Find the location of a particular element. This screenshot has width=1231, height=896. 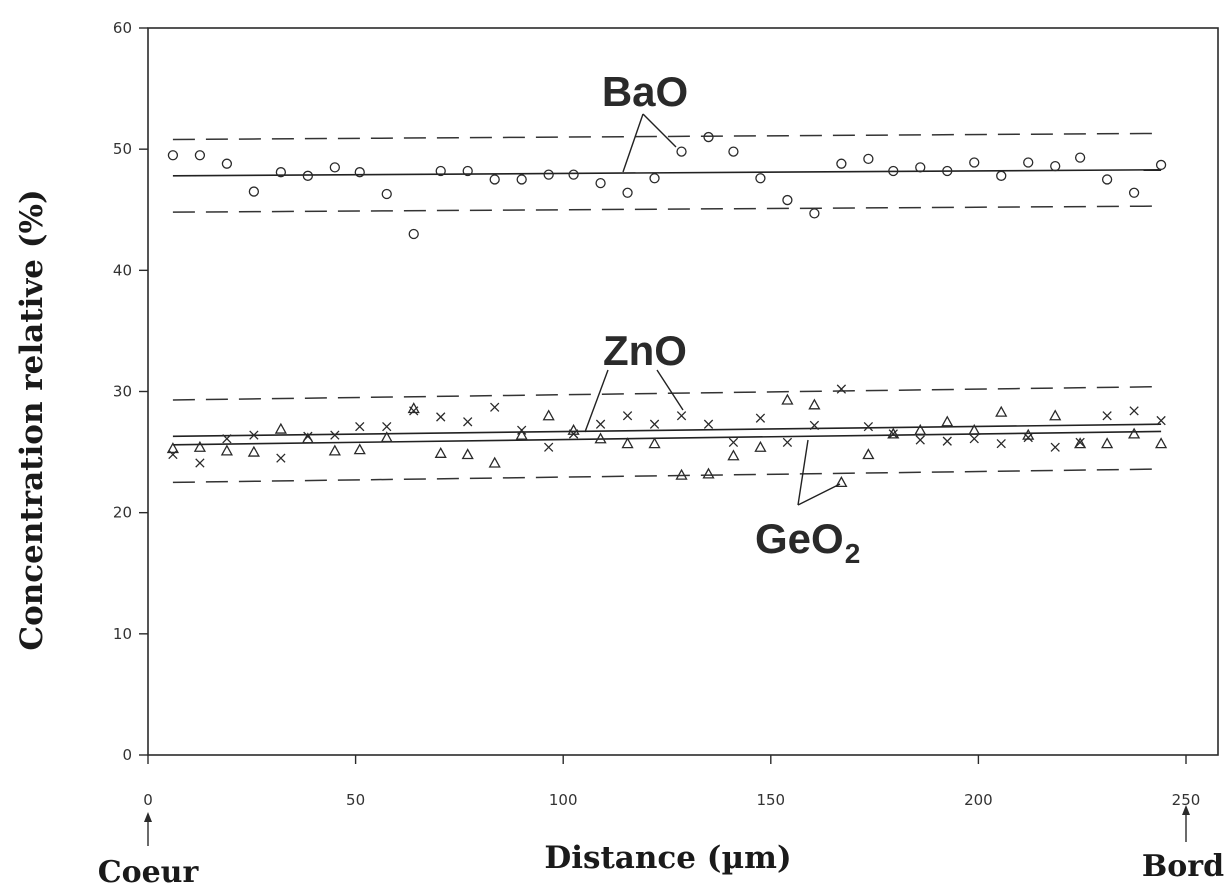

geo2-leader-to-fit is located at coordinates (803, 472).